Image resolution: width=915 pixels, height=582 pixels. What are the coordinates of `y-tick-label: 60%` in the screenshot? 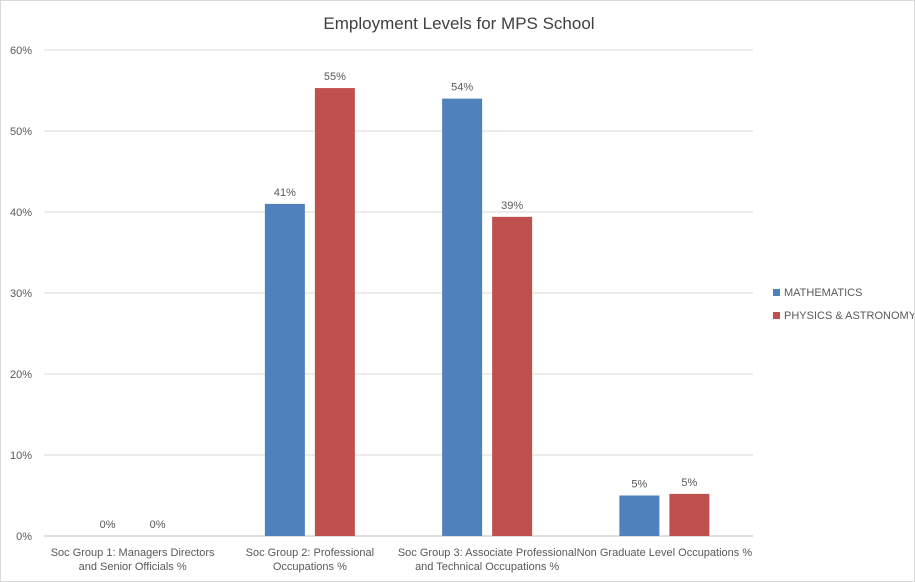 It's located at (21, 51).